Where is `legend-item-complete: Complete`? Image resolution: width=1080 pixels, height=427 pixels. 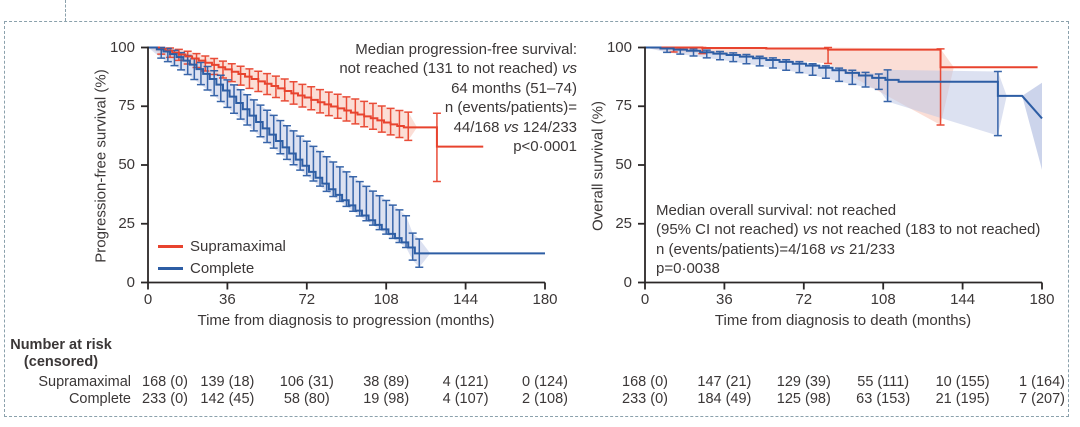
legend-item-complete: Complete is located at coordinates (222, 269).